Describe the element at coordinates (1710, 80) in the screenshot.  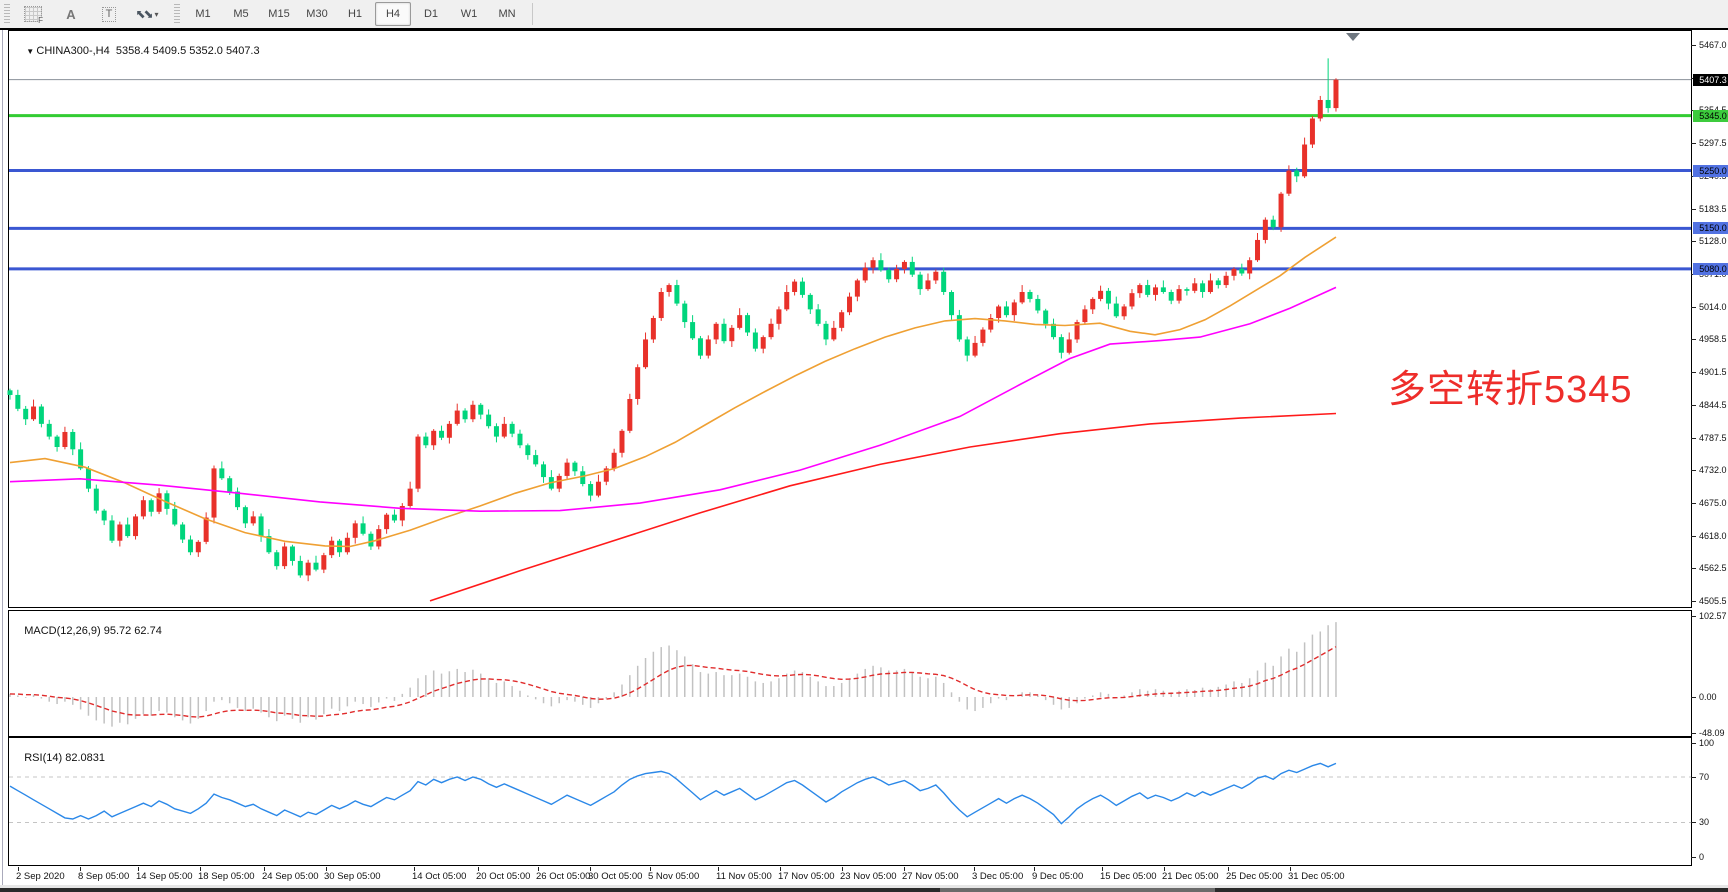
I see `current-price-badge: 5407.3` at that location.